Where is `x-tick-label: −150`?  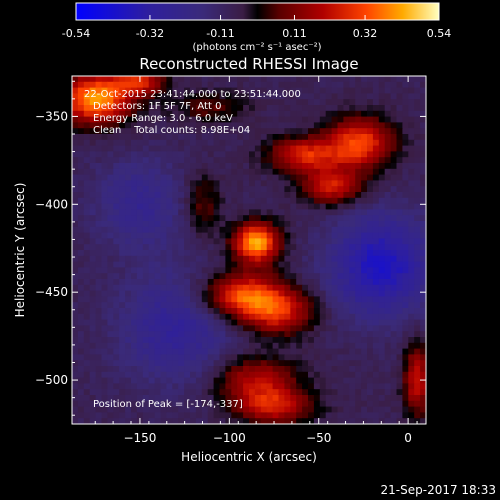 x-tick-label: −150 is located at coordinates (139, 438).